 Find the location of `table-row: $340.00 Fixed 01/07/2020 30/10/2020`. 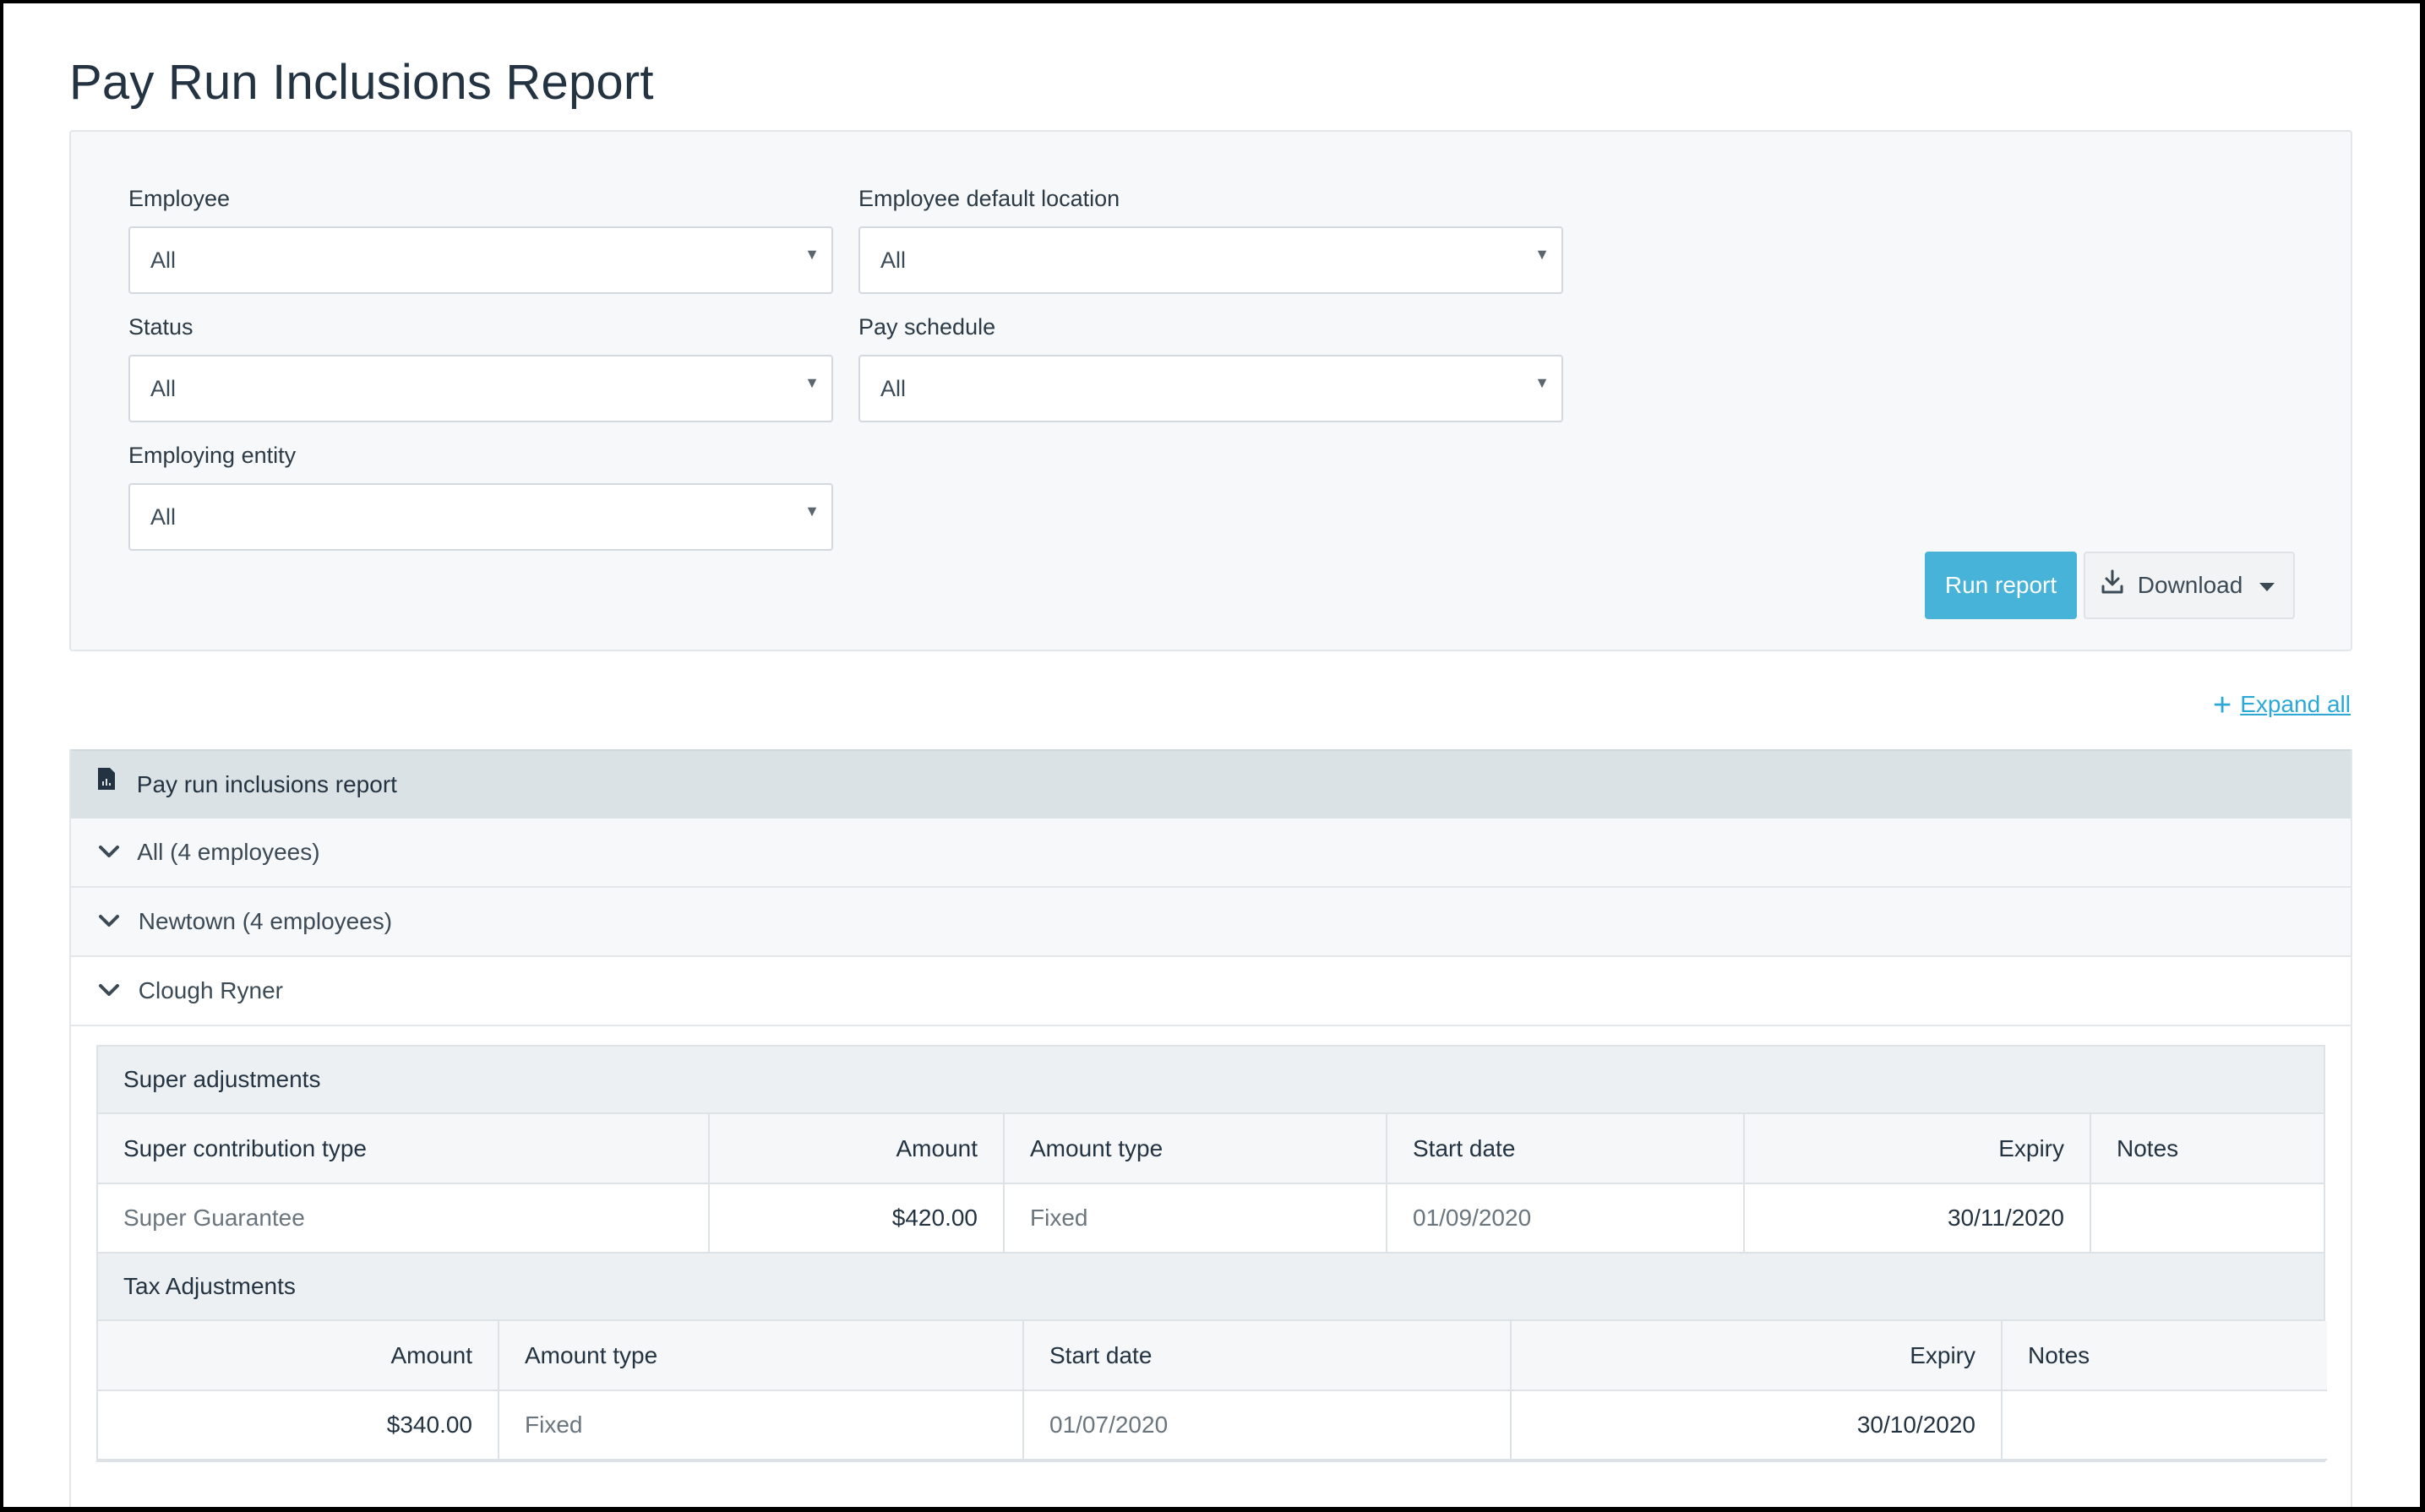

table-row: $340.00 Fixed 01/07/2020 30/10/2020 is located at coordinates (1212, 1425).